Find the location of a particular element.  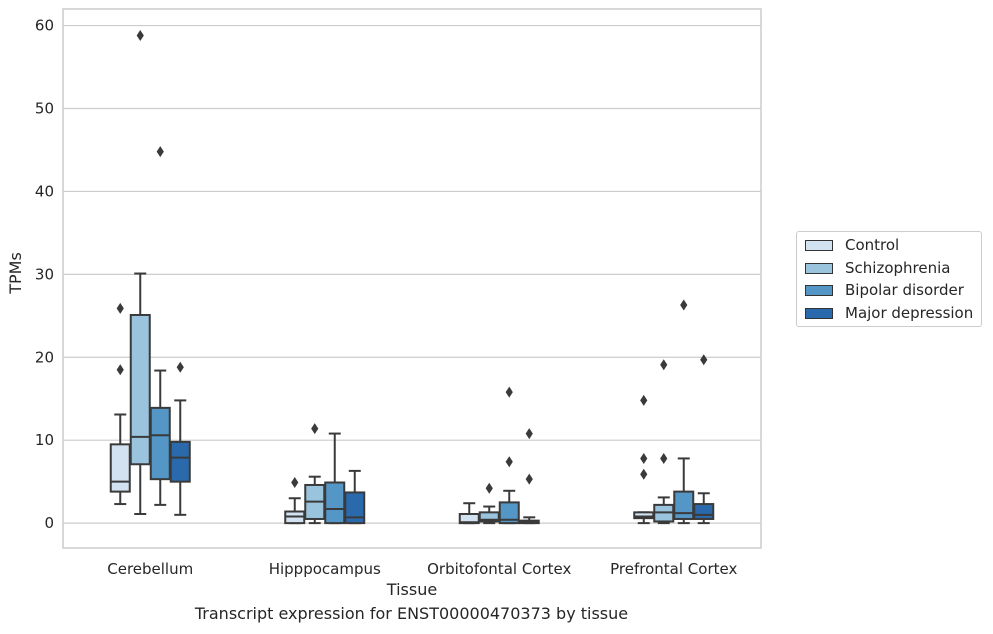

box-cerebellum-control-iqr is located at coordinates (120, 468).